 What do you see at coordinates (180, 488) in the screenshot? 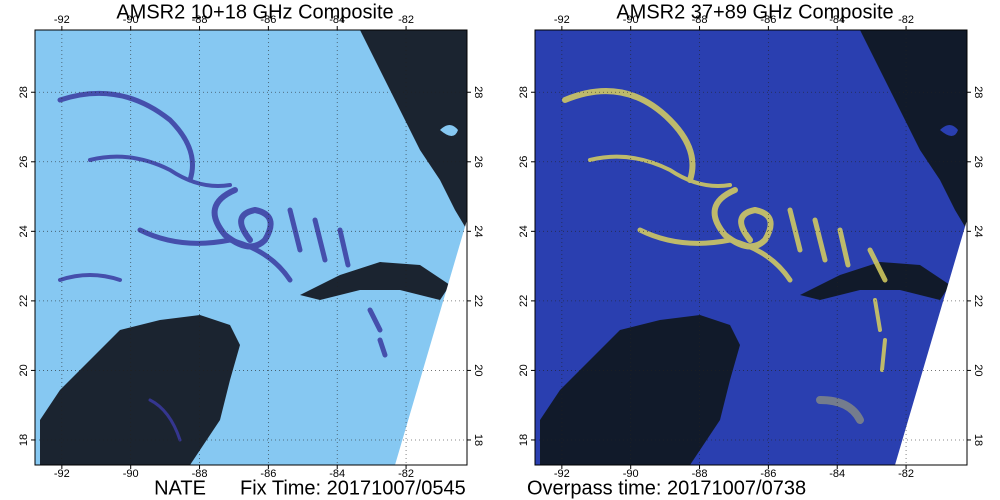
I see `storm-name: NATE` at bounding box center [180, 488].